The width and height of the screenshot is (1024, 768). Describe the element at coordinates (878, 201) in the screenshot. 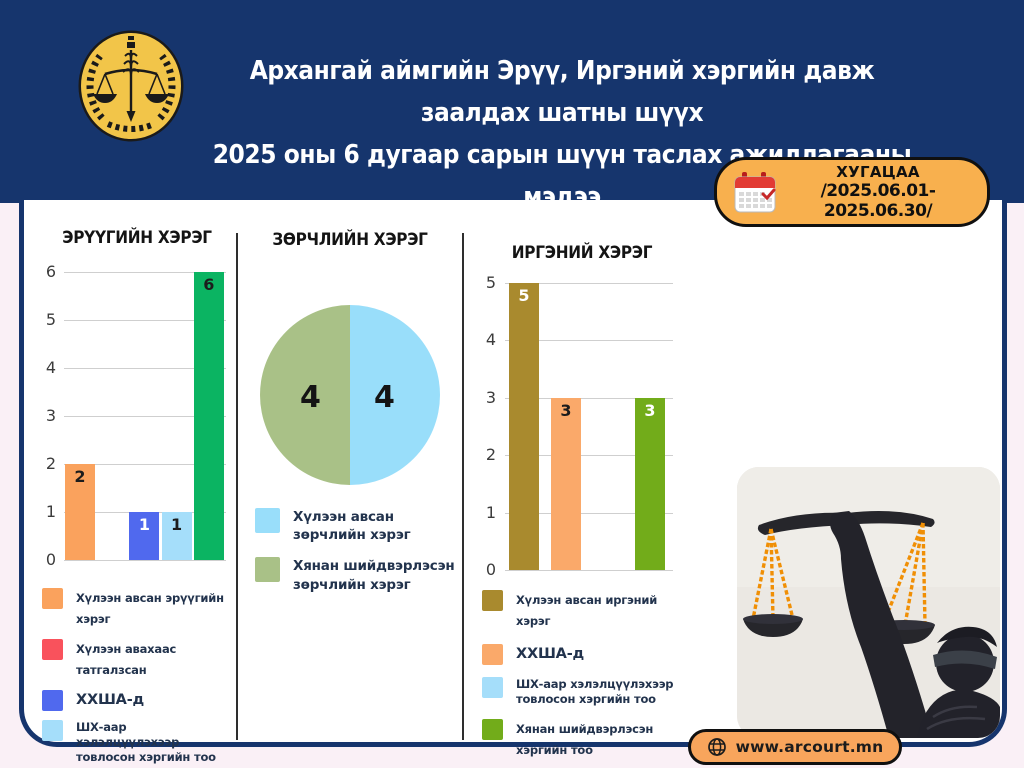

I see `period-range: /2025.06.01-2025.06.30/` at that location.